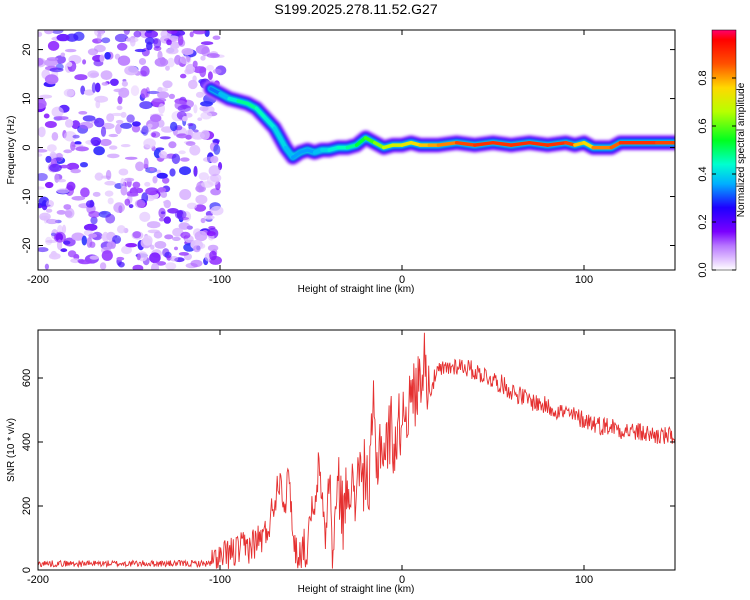  What do you see at coordinates (27, 49) in the screenshot?
I see `top-y-tick-label: 20` at bounding box center [27, 49].